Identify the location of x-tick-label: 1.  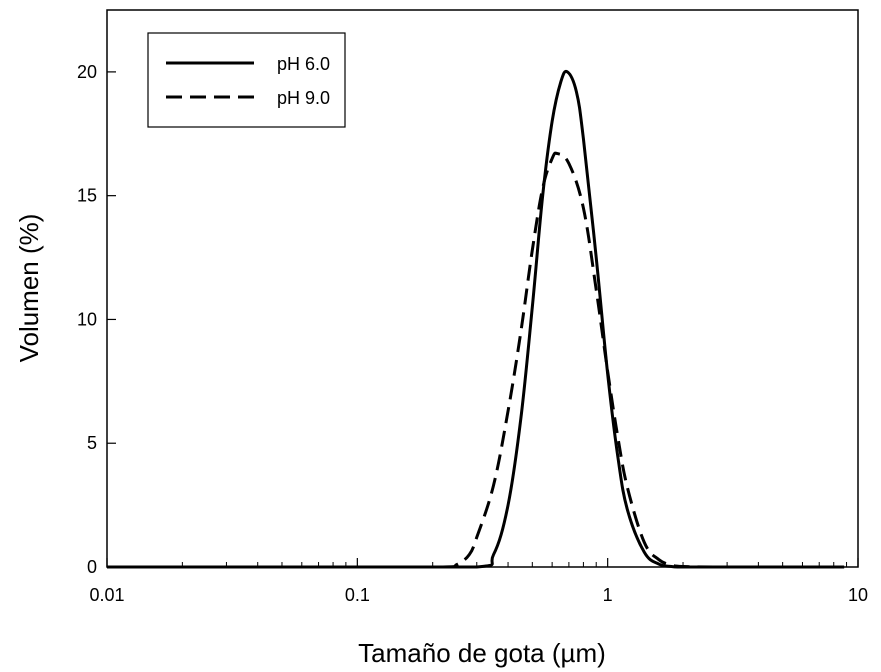
(608, 595).